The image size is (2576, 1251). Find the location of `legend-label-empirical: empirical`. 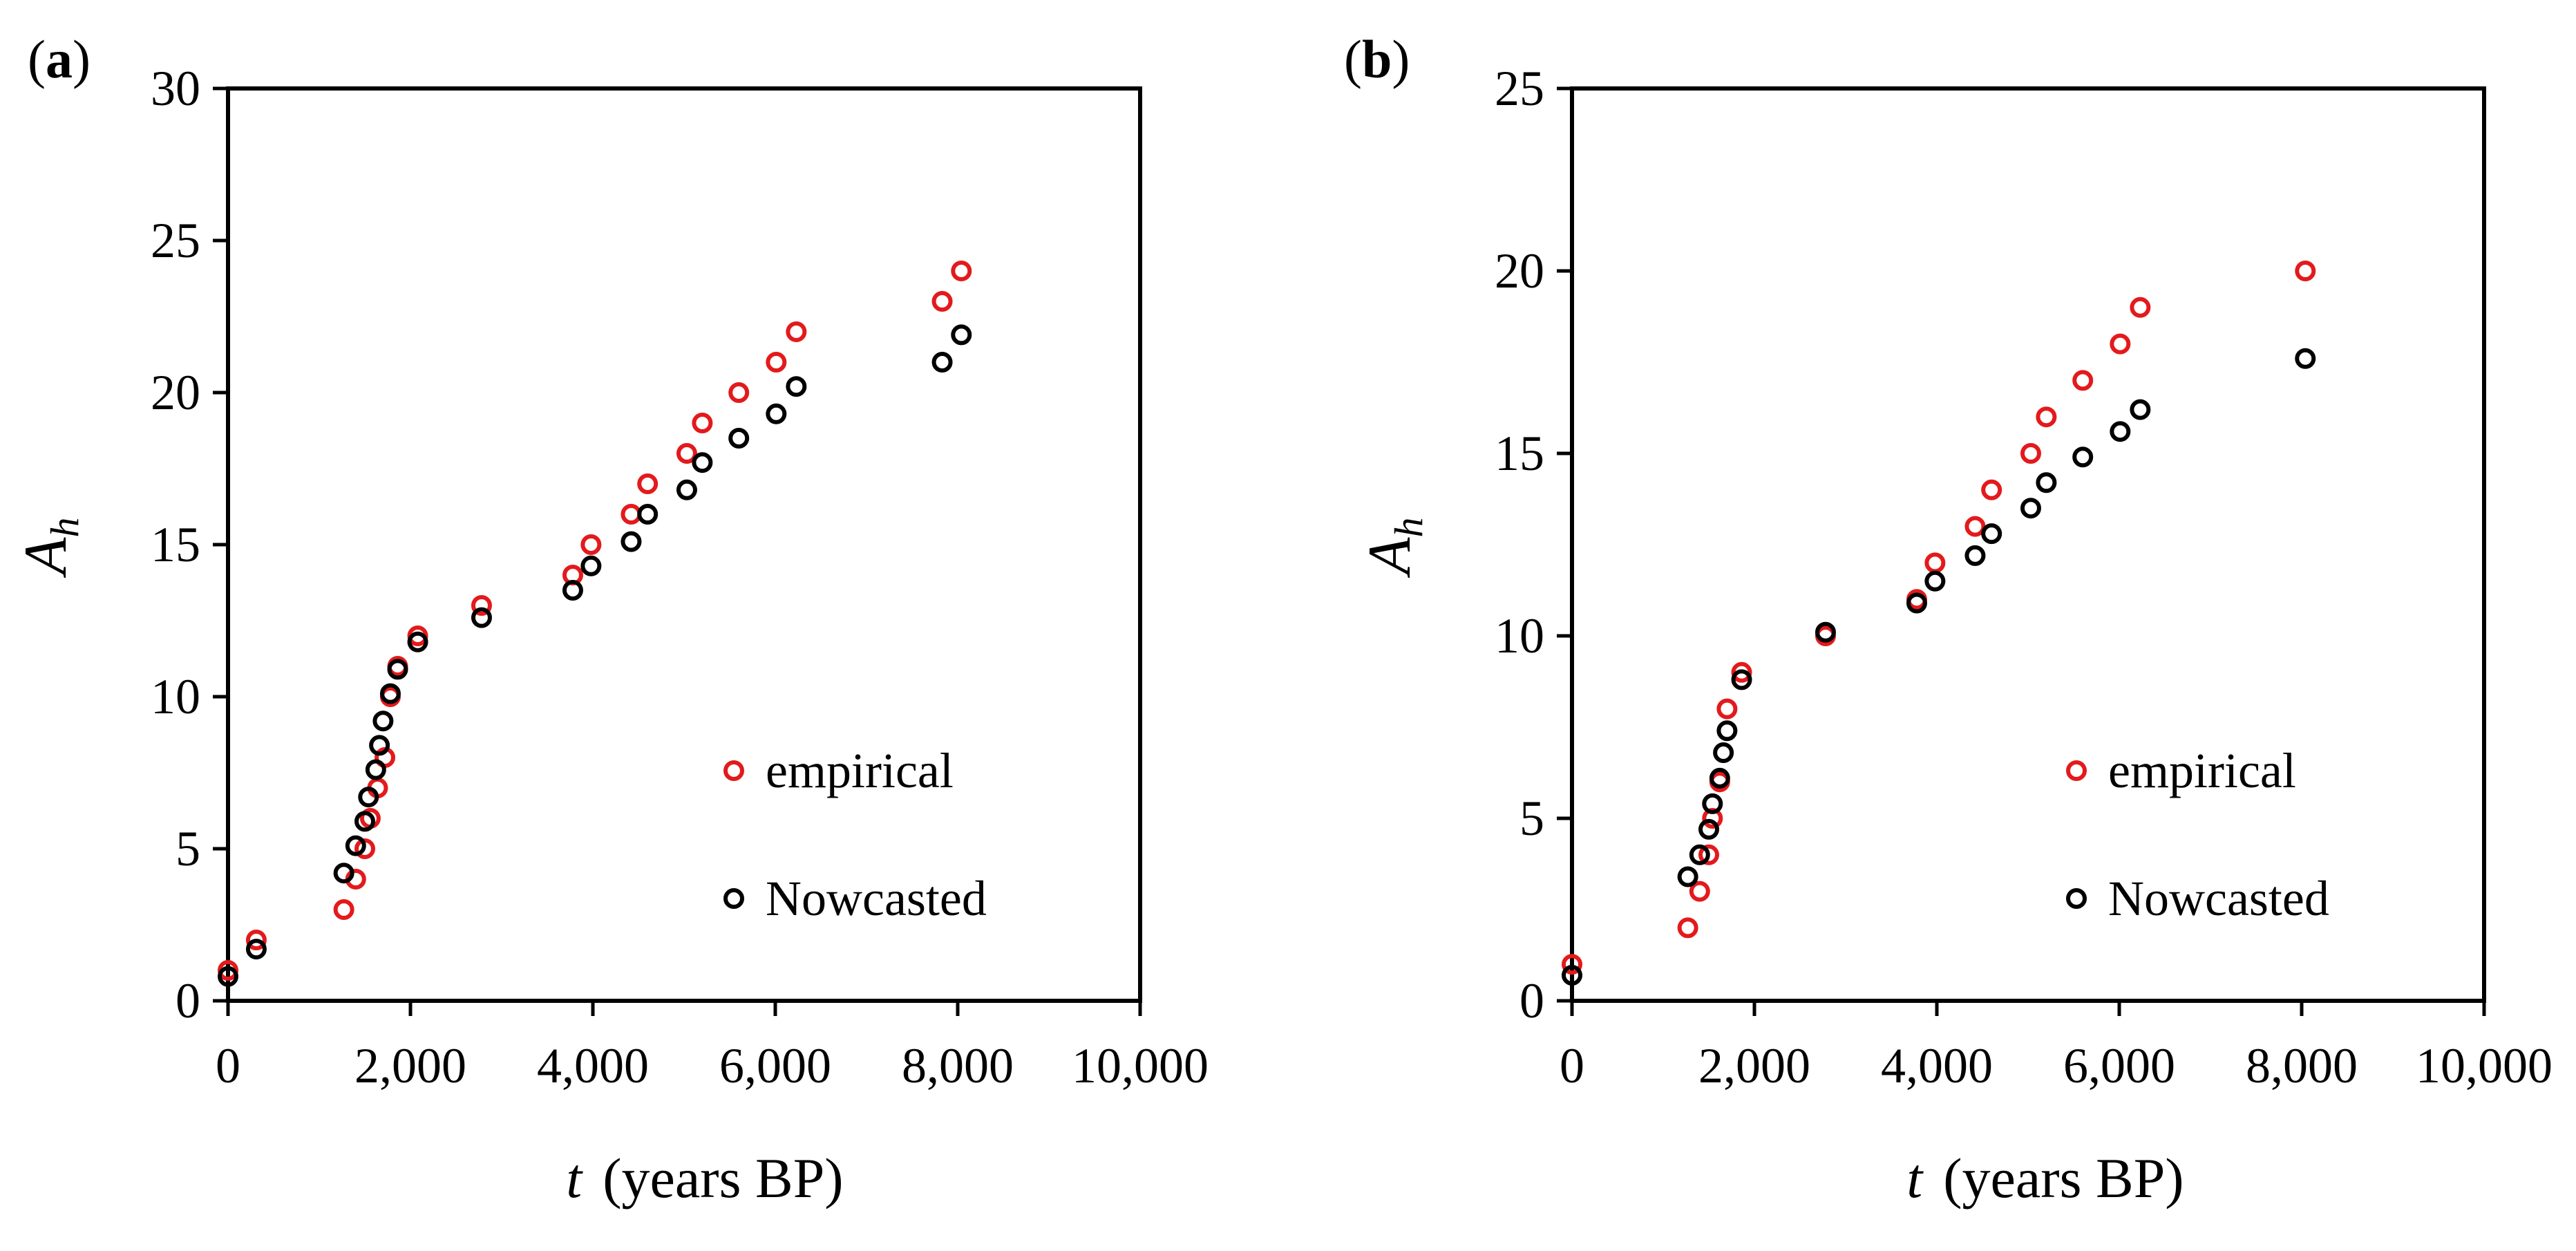

legend-label-empirical: empirical is located at coordinates (860, 770).